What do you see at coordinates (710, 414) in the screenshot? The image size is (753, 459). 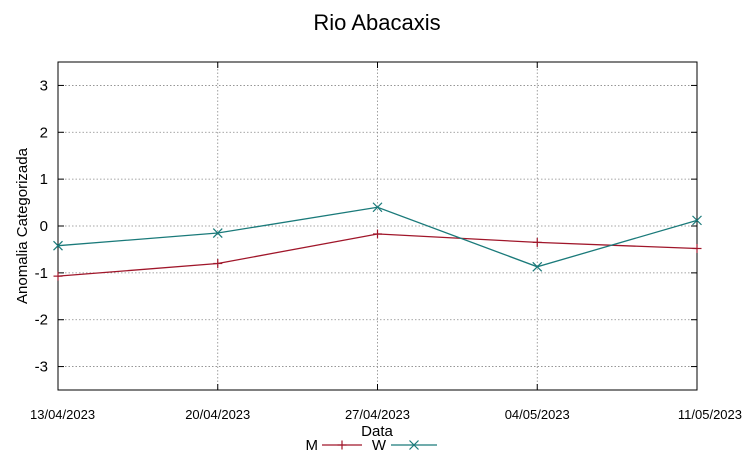 I see `x-tick-label: 11/05/2023` at bounding box center [710, 414].